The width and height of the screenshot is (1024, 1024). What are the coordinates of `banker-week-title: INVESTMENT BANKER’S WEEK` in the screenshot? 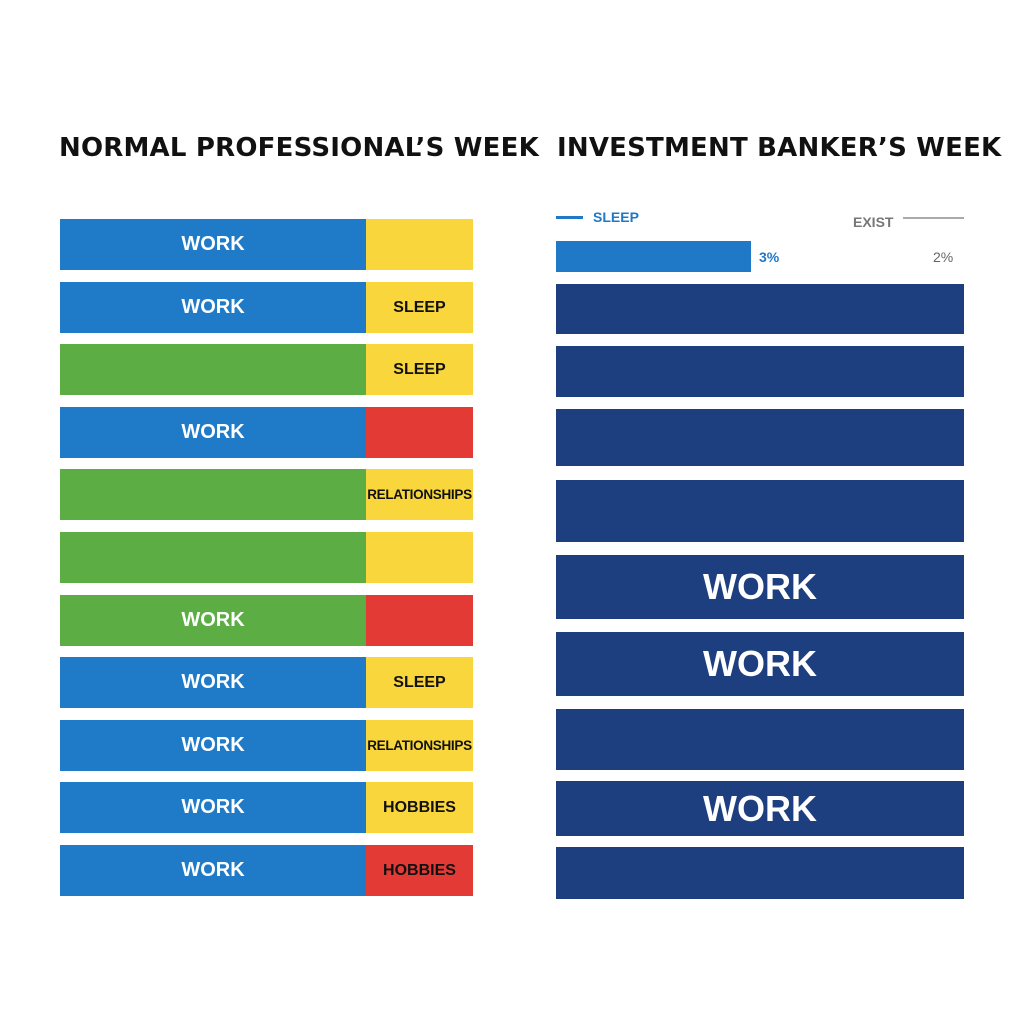 It's located at (779, 148).